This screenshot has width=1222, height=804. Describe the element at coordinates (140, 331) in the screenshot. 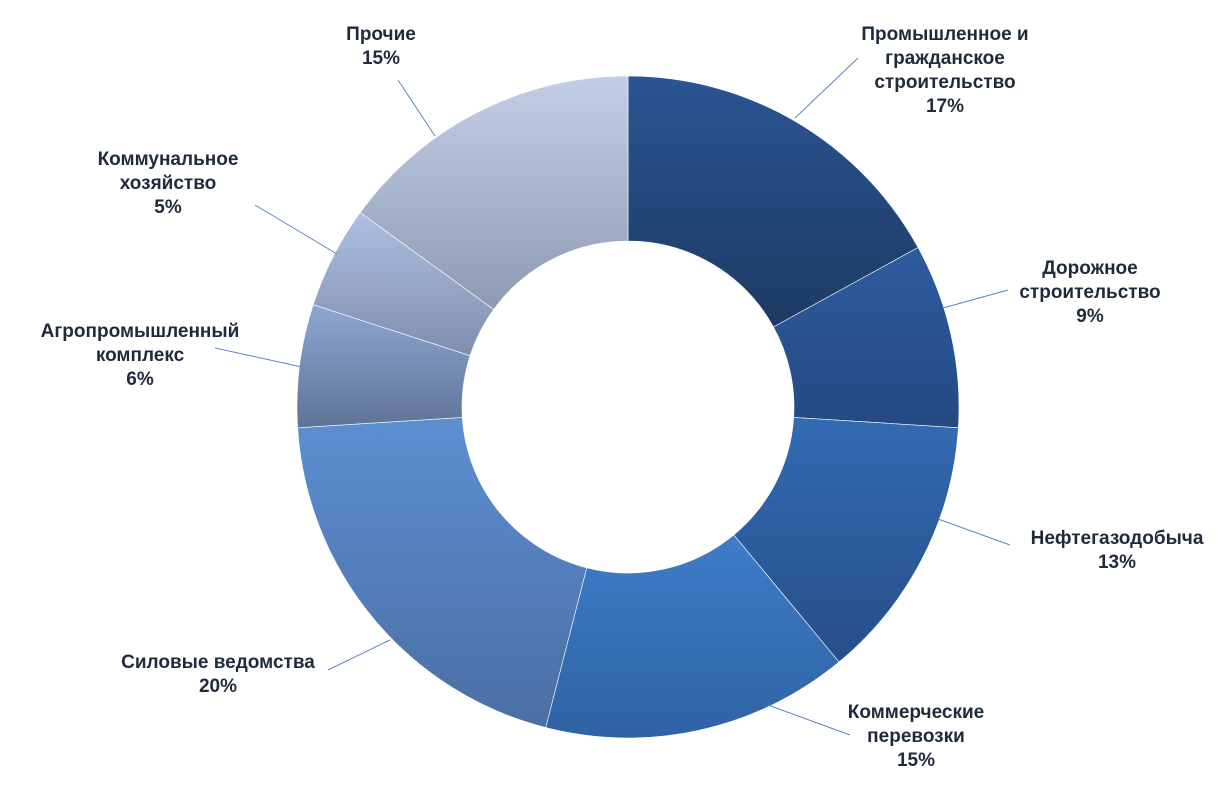

I see `category-label: Агропромышленный` at that location.